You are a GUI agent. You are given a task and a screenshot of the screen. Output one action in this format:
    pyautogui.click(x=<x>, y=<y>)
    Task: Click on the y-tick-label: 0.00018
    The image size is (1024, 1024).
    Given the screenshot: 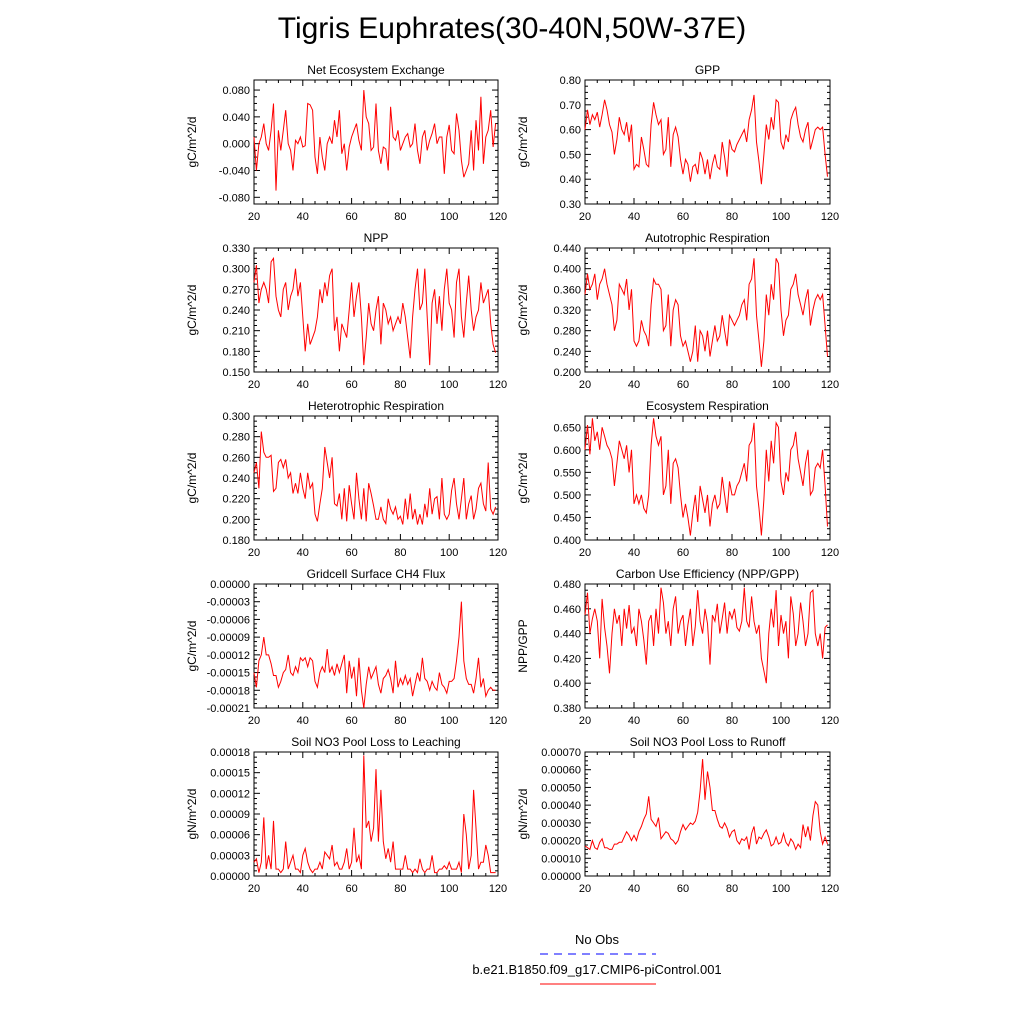 What is the action you would take?
    pyautogui.click(x=230, y=753)
    